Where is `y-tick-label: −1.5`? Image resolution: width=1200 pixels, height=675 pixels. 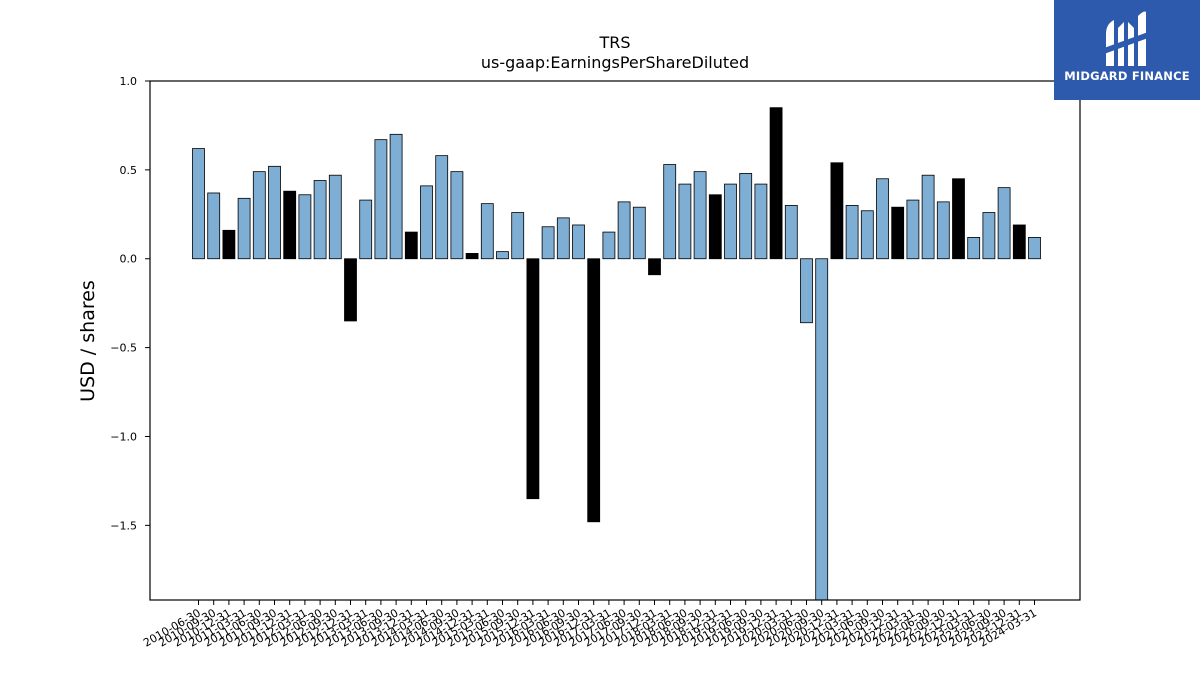 y-tick-label: −1.5 is located at coordinates (123, 525).